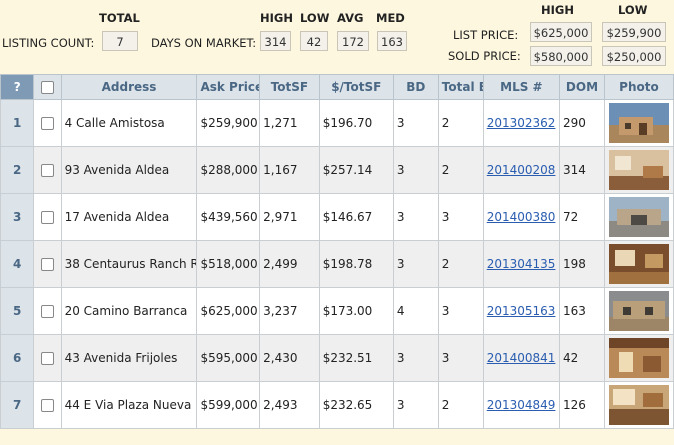 This screenshot has height=445, width=674. What do you see at coordinates (48, 43) in the screenshot?
I see `listing-count-label: LISTING COUNT:` at bounding box center [48, 43].